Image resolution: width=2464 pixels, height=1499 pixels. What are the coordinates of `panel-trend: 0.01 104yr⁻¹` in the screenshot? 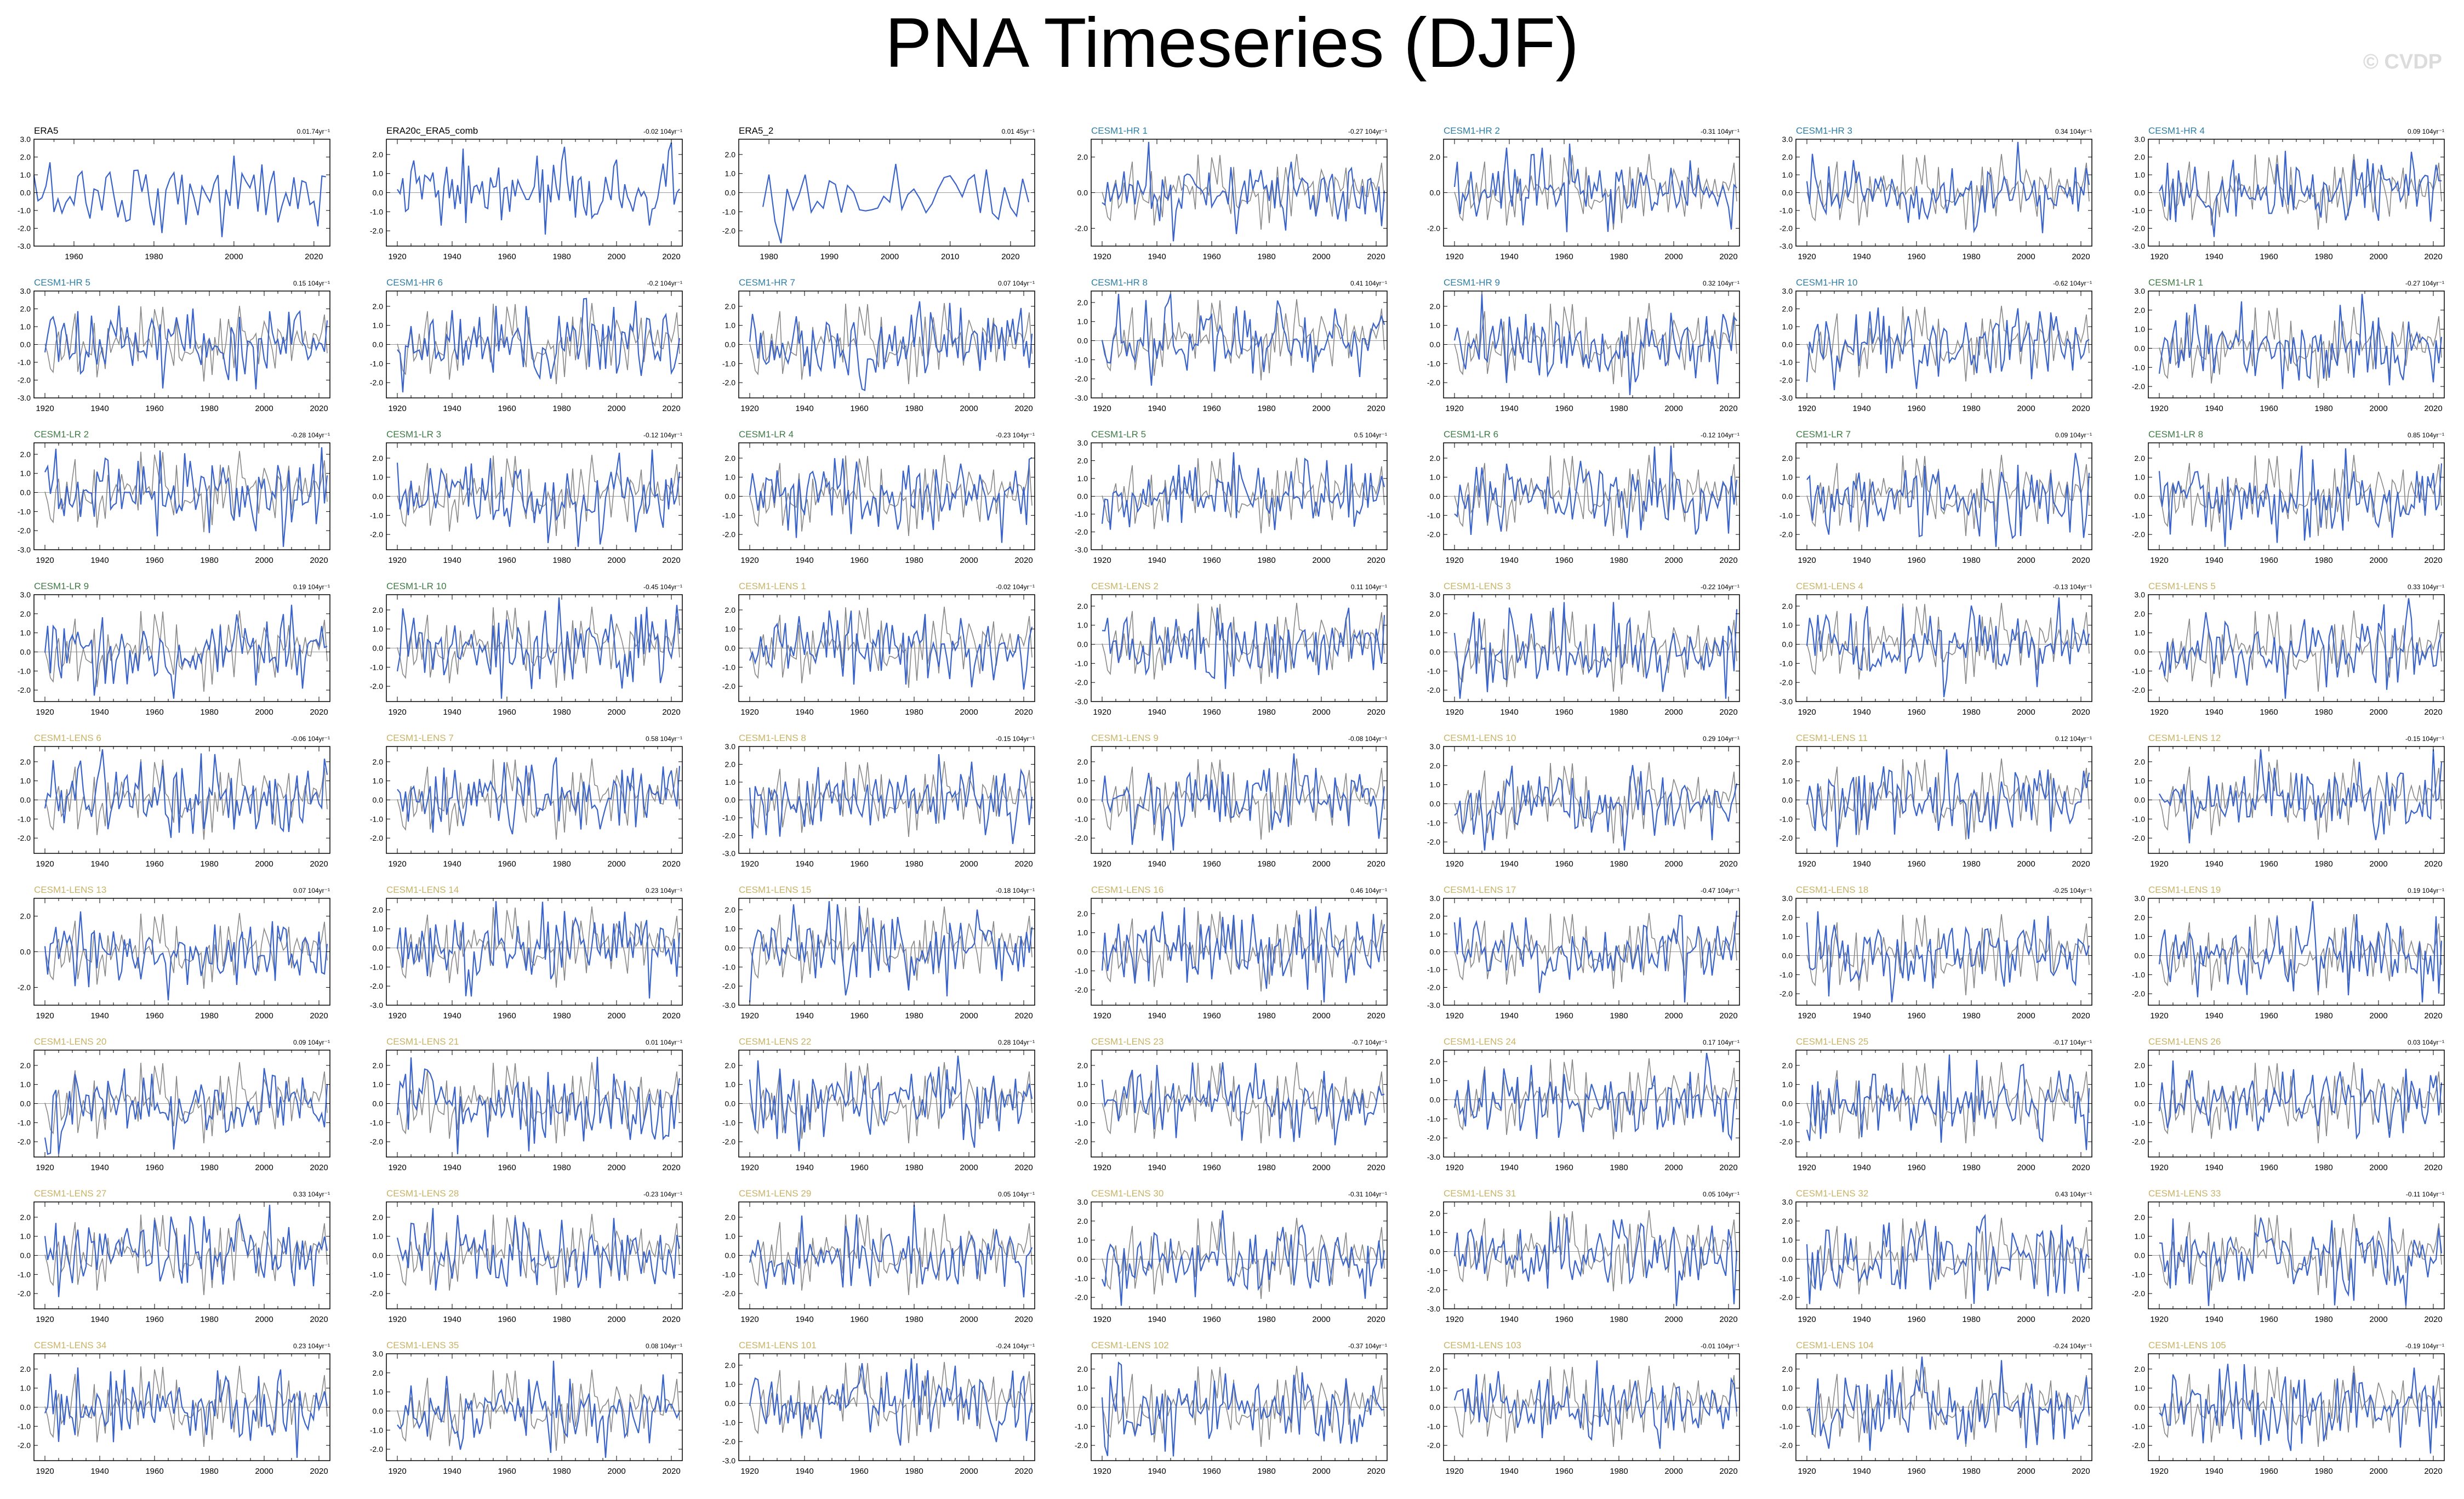 It's located at (664, 1042).